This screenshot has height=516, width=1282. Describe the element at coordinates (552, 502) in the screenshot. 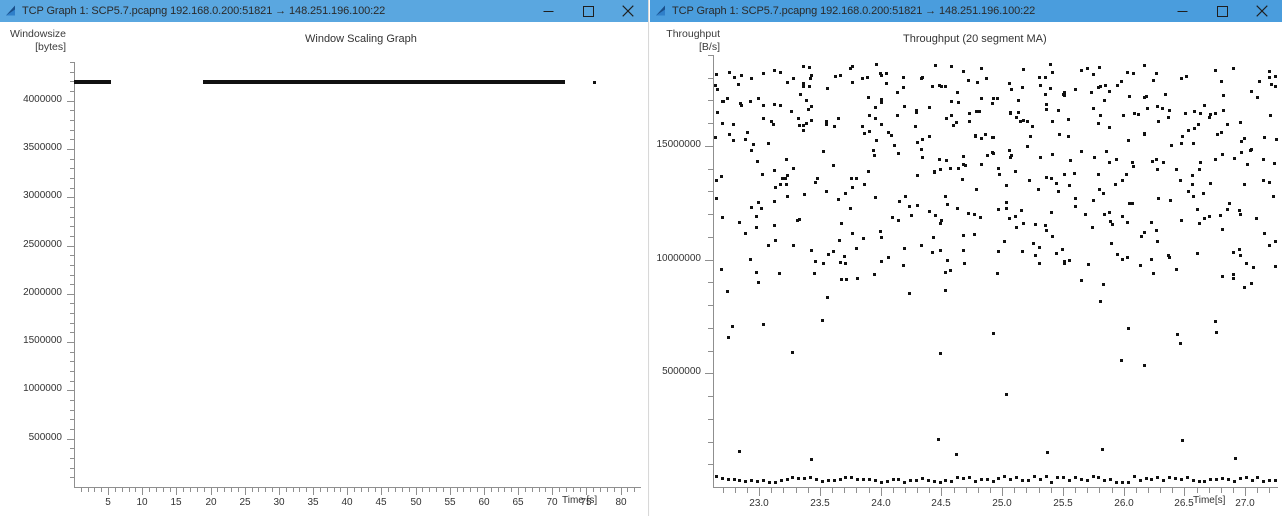

I see `x-axis-tick-label: 70` at that location.